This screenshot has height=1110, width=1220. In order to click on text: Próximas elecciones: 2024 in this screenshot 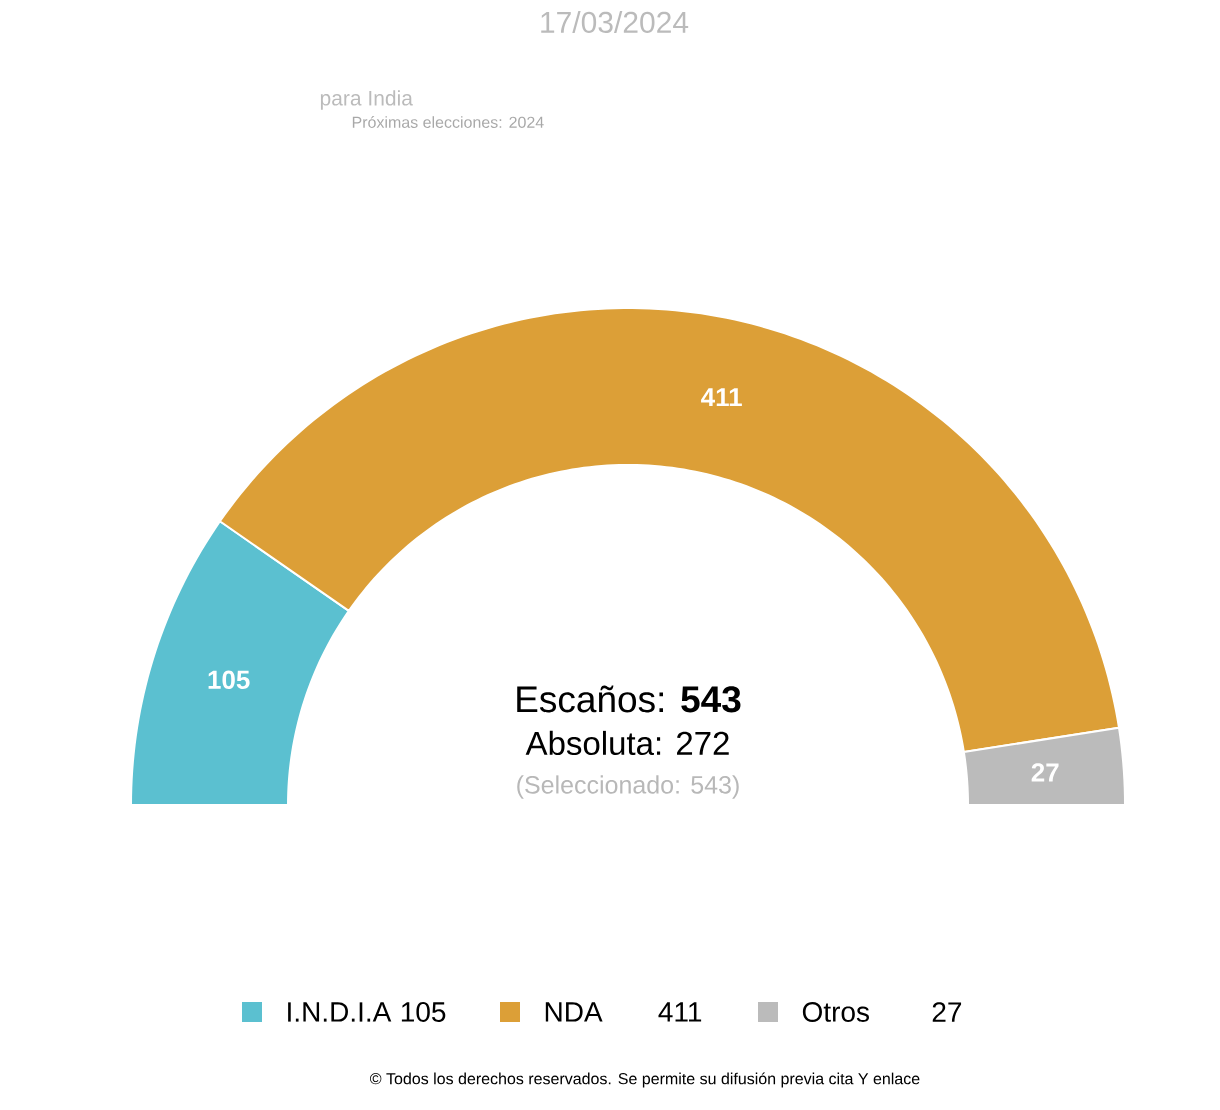, I will do `click(448, 122)`.